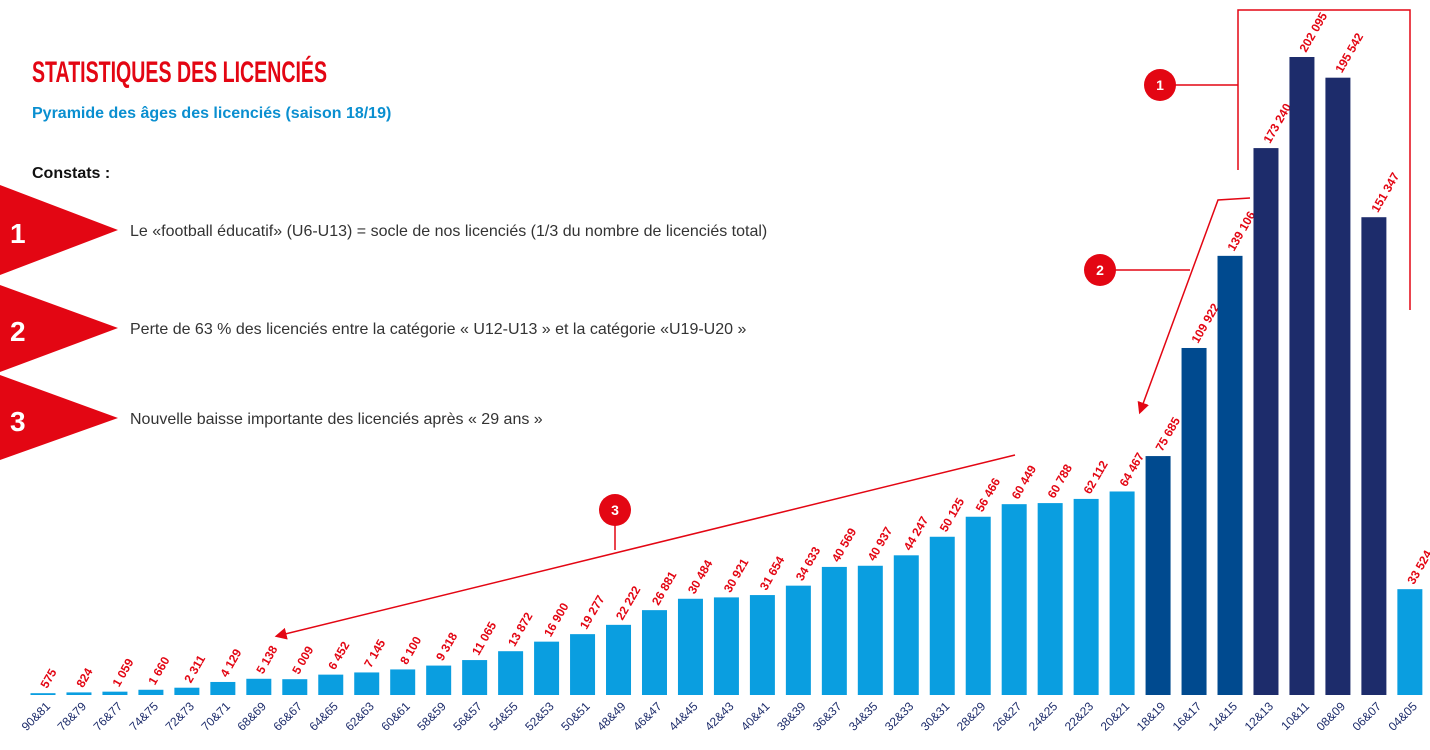 The height and width of the screenshot is (750, 1430). Describe the element at coordinates (1151, 716) in the screenshot. I see `x-tick-label: 18&19` at that location.